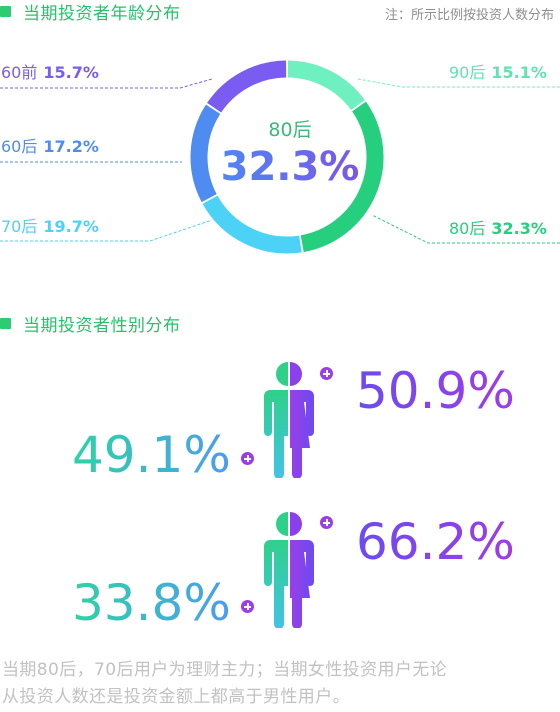  I want to click on gender-section-header: 当期投资者性别分布, so click(90, 323).